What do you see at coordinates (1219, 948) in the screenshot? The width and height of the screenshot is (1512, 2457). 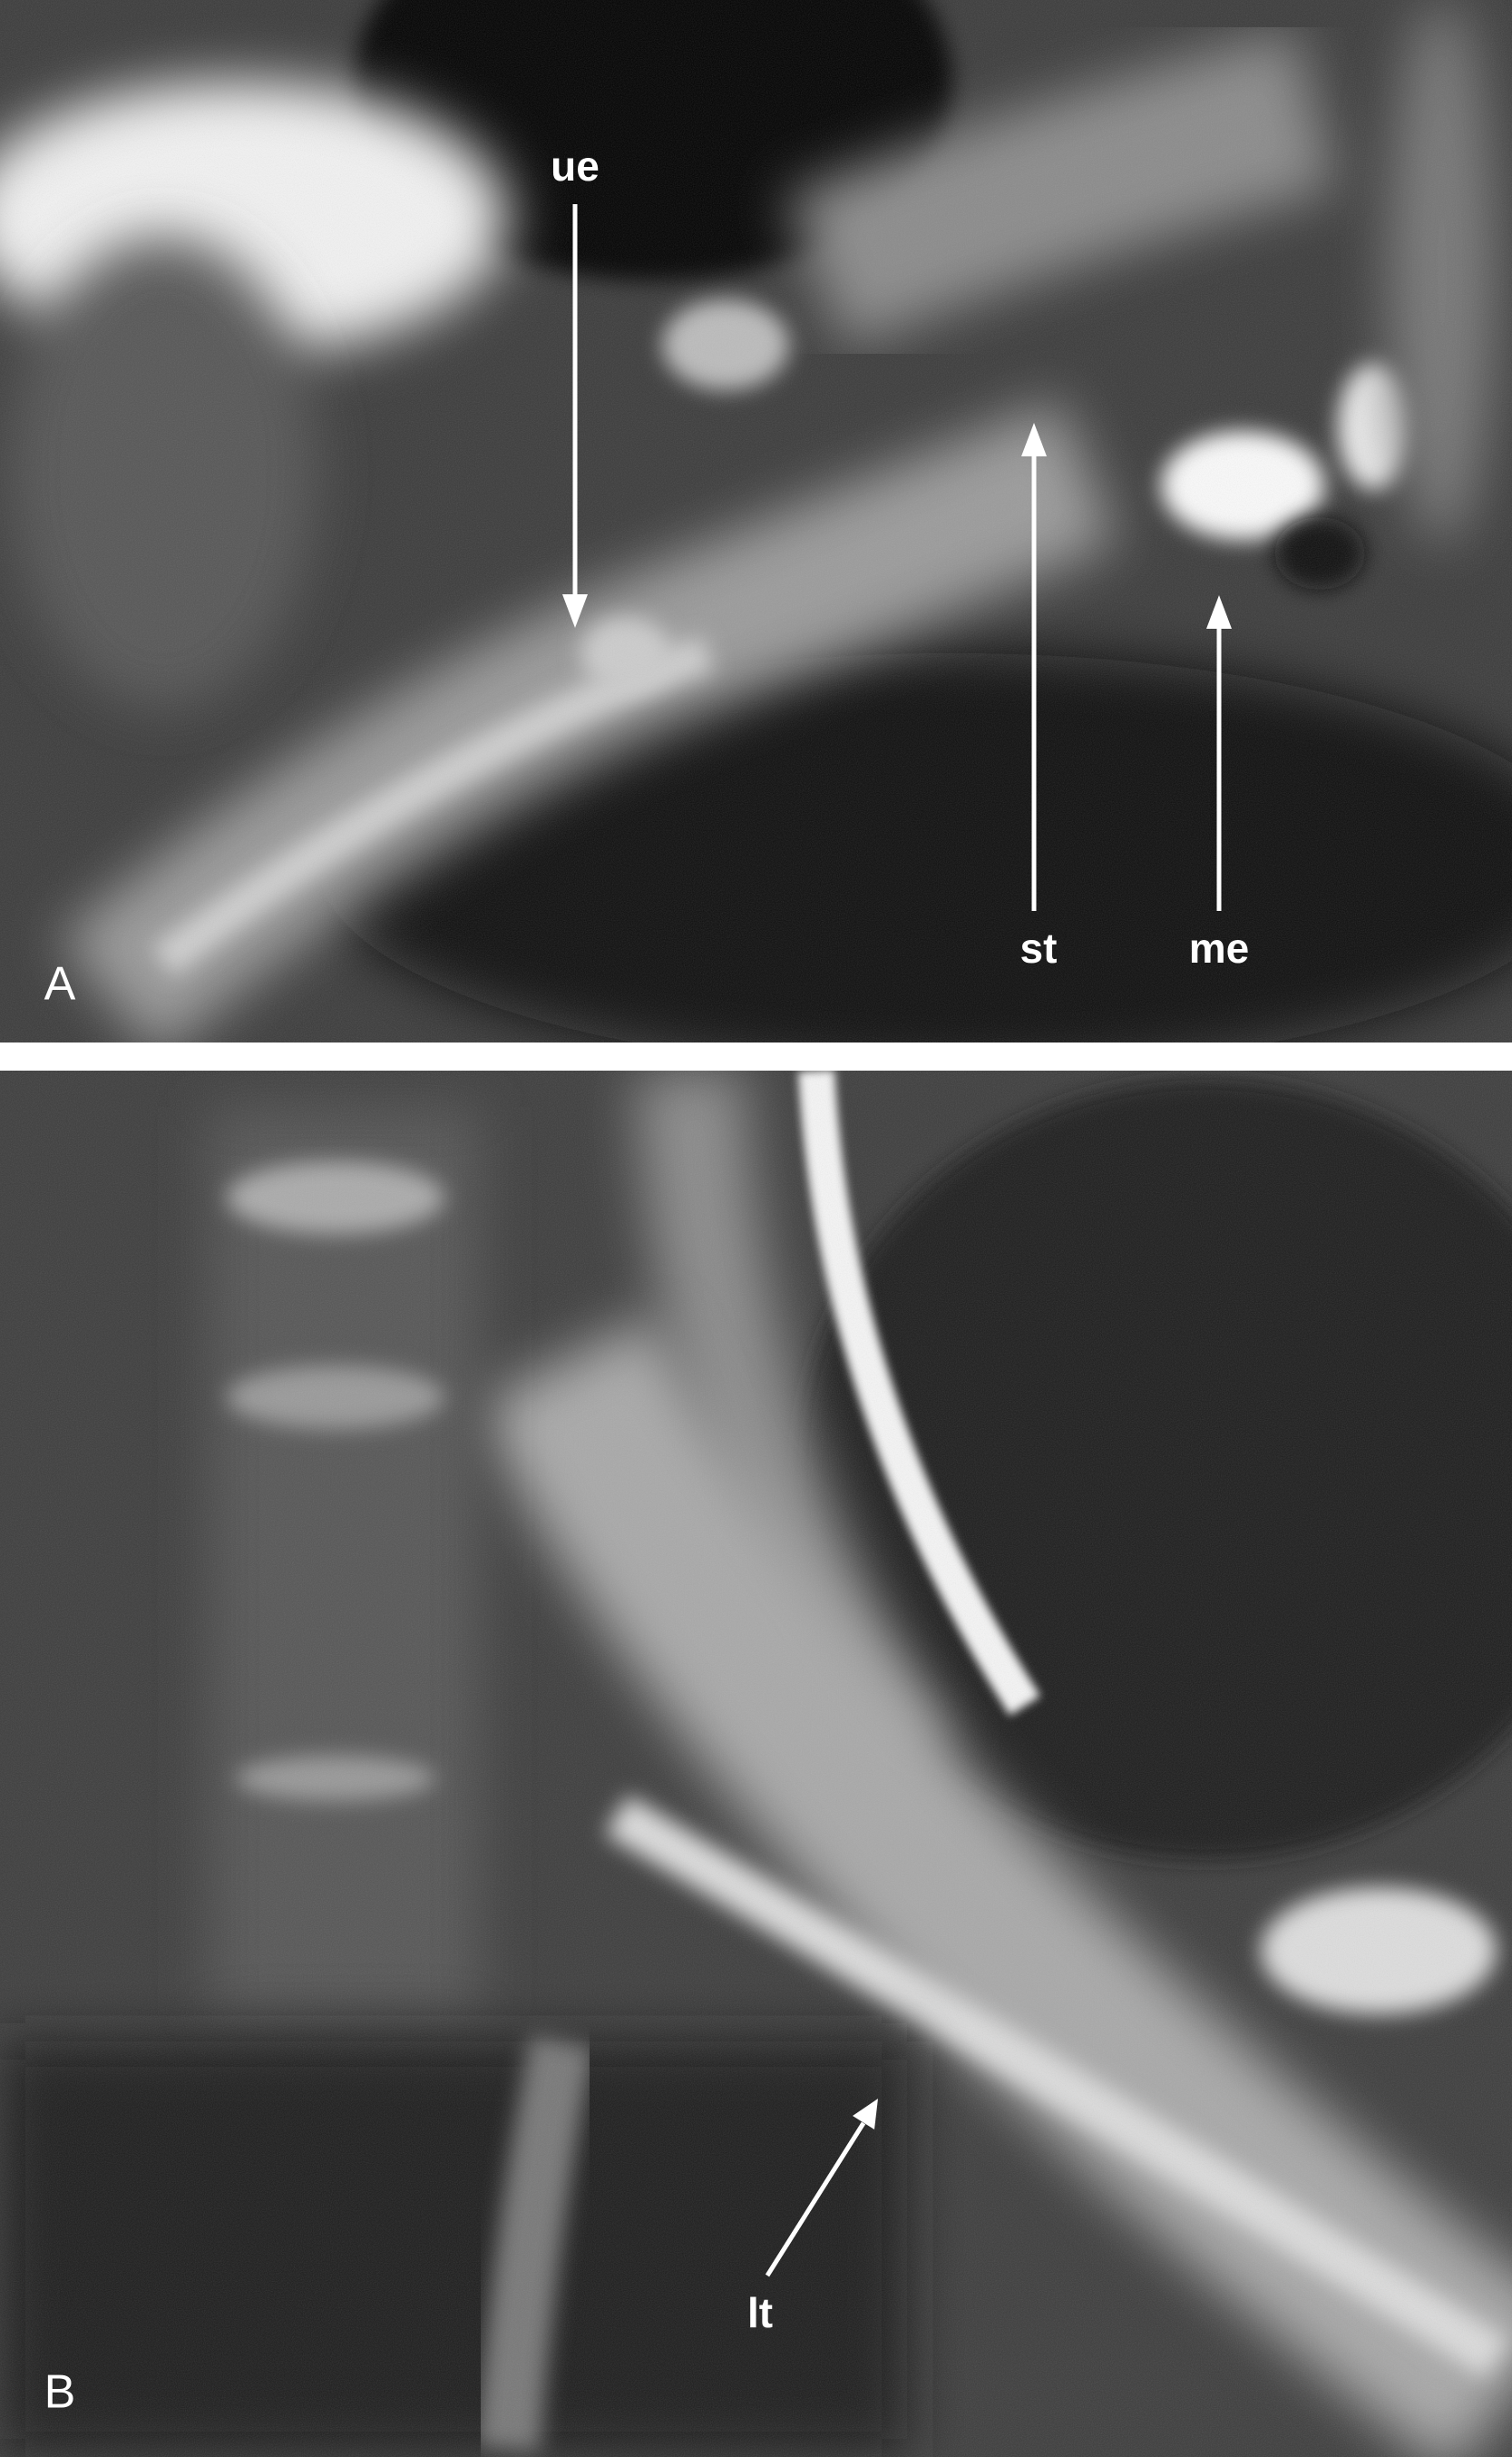 I see `annotation-label: me` at bounding box center [1219, 948].